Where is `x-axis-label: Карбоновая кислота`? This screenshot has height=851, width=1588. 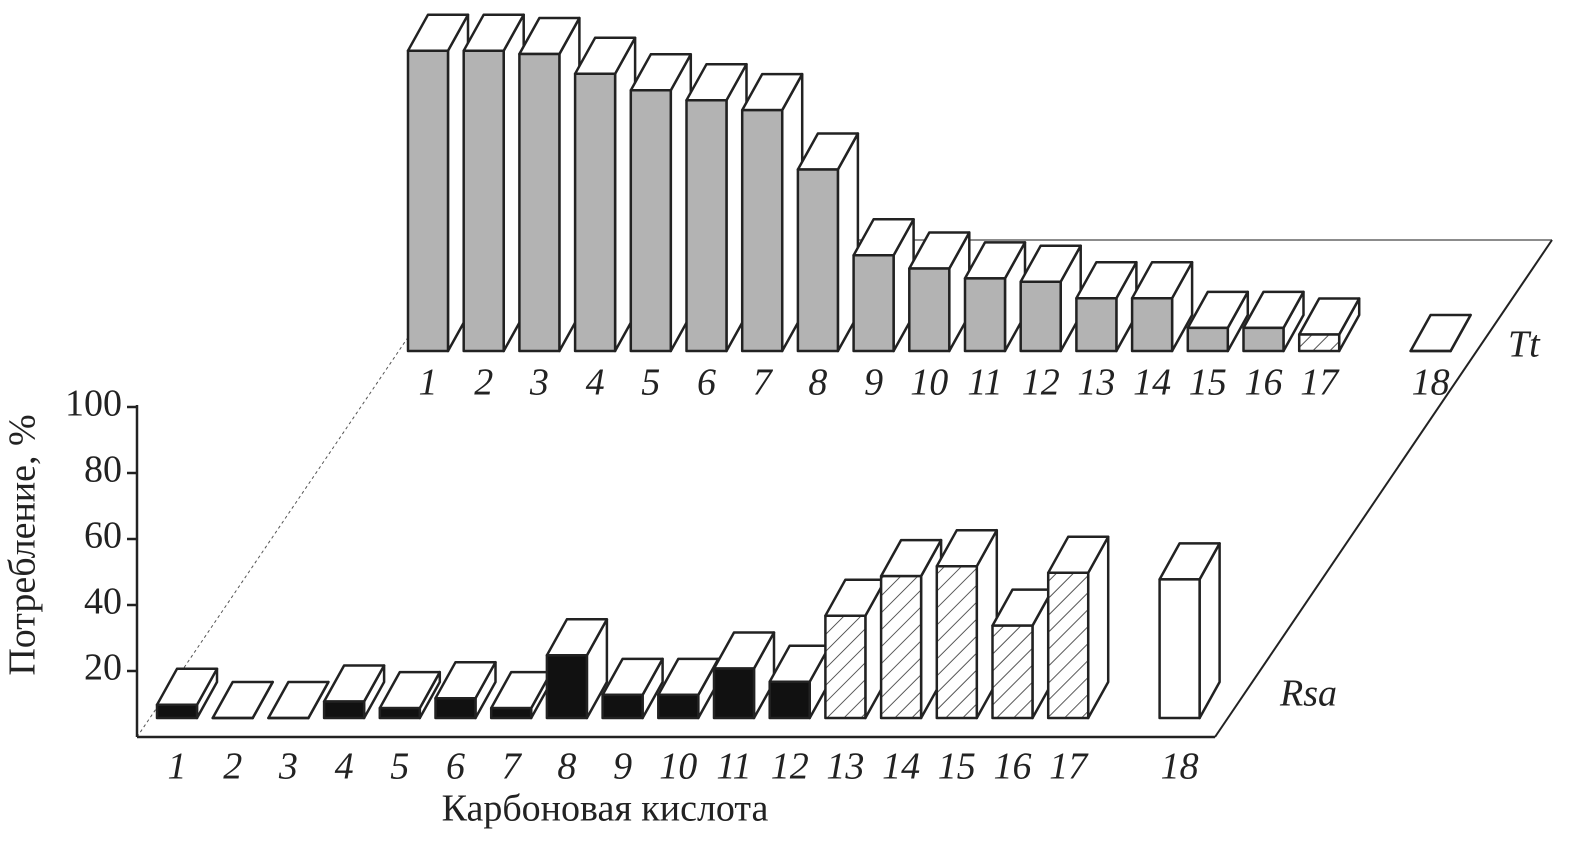 x-axis-label: Карбоновая кислота is located at coordinates (605, 809).